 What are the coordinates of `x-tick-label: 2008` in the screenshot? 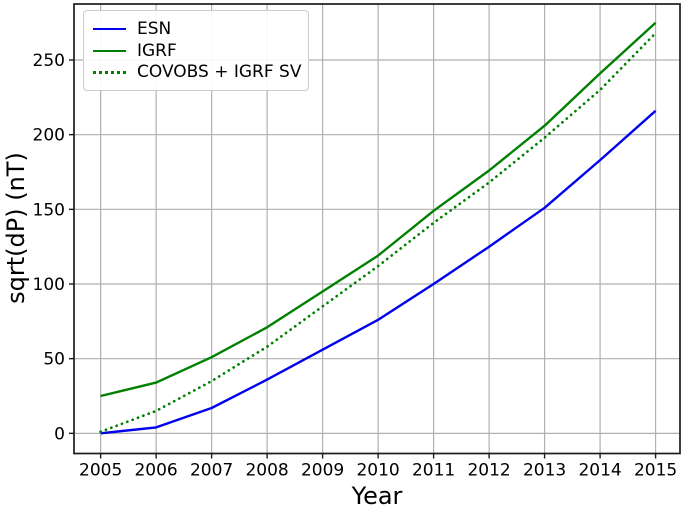 It's located at (266, 471).